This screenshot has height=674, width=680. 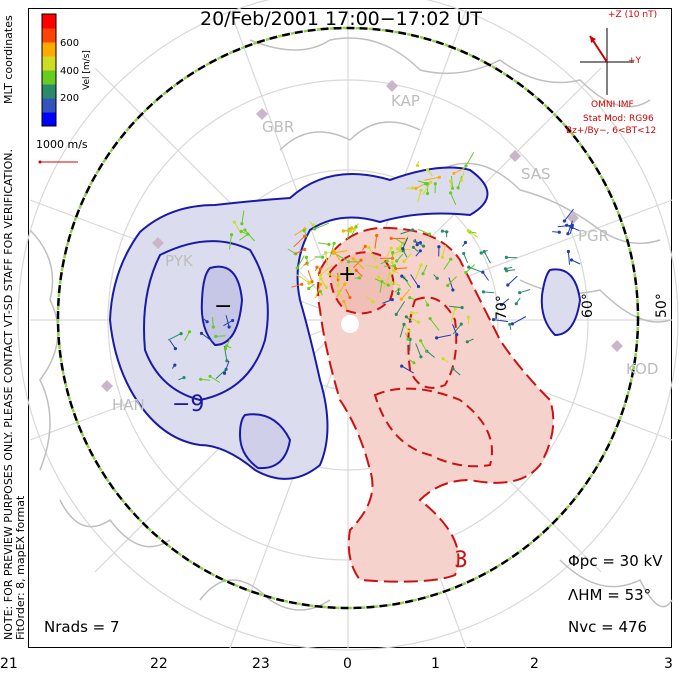 What do you see at coordinates (611, 131) in the screenshot?
I see `imf-condition-label: Bz+/By−, 6<BT<12` at bounding box center [611, 131].